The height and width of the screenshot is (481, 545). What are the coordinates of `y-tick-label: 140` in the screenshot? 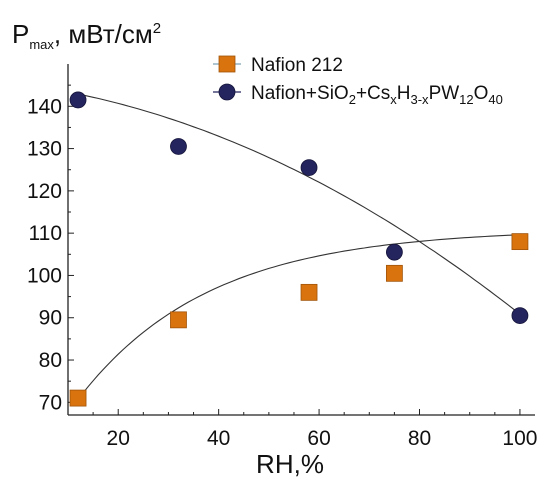 It's located at (44, 106).